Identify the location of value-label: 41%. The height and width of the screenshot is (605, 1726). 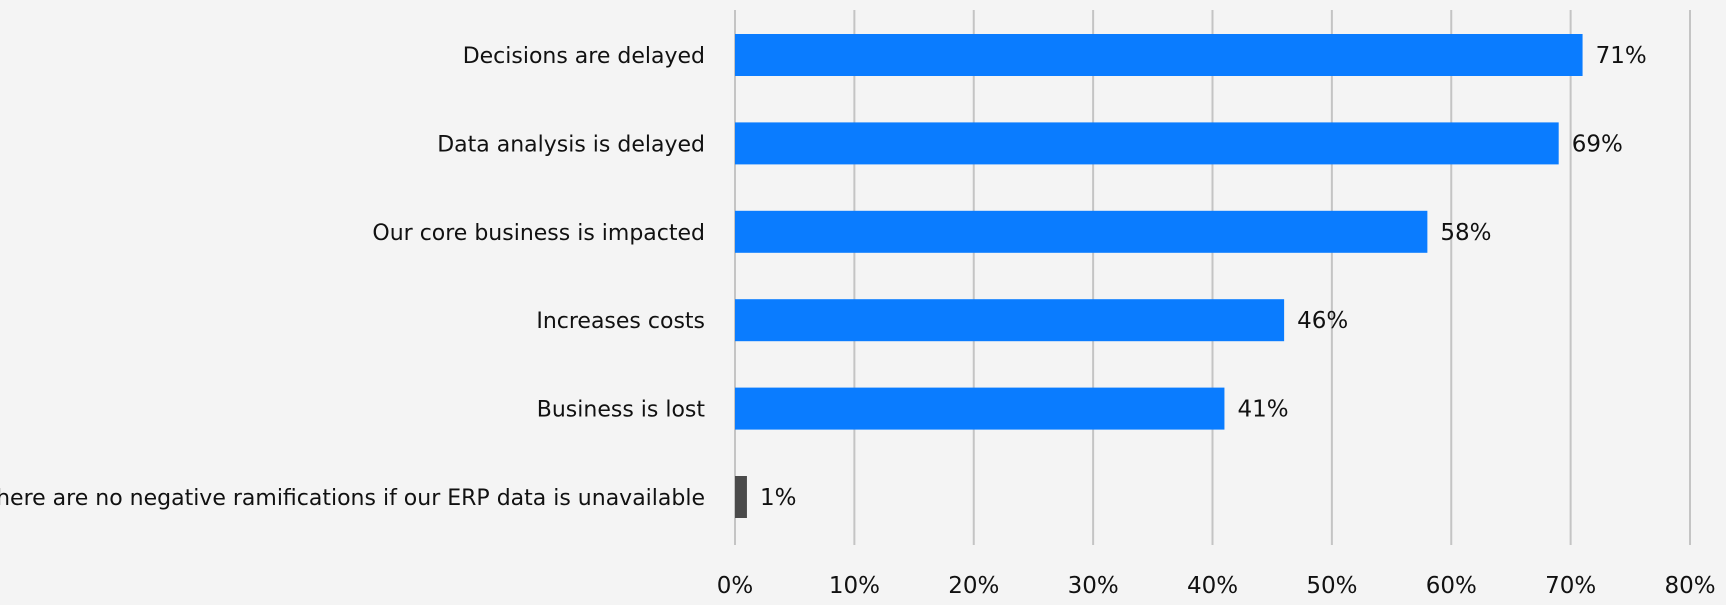
(1262, 410).